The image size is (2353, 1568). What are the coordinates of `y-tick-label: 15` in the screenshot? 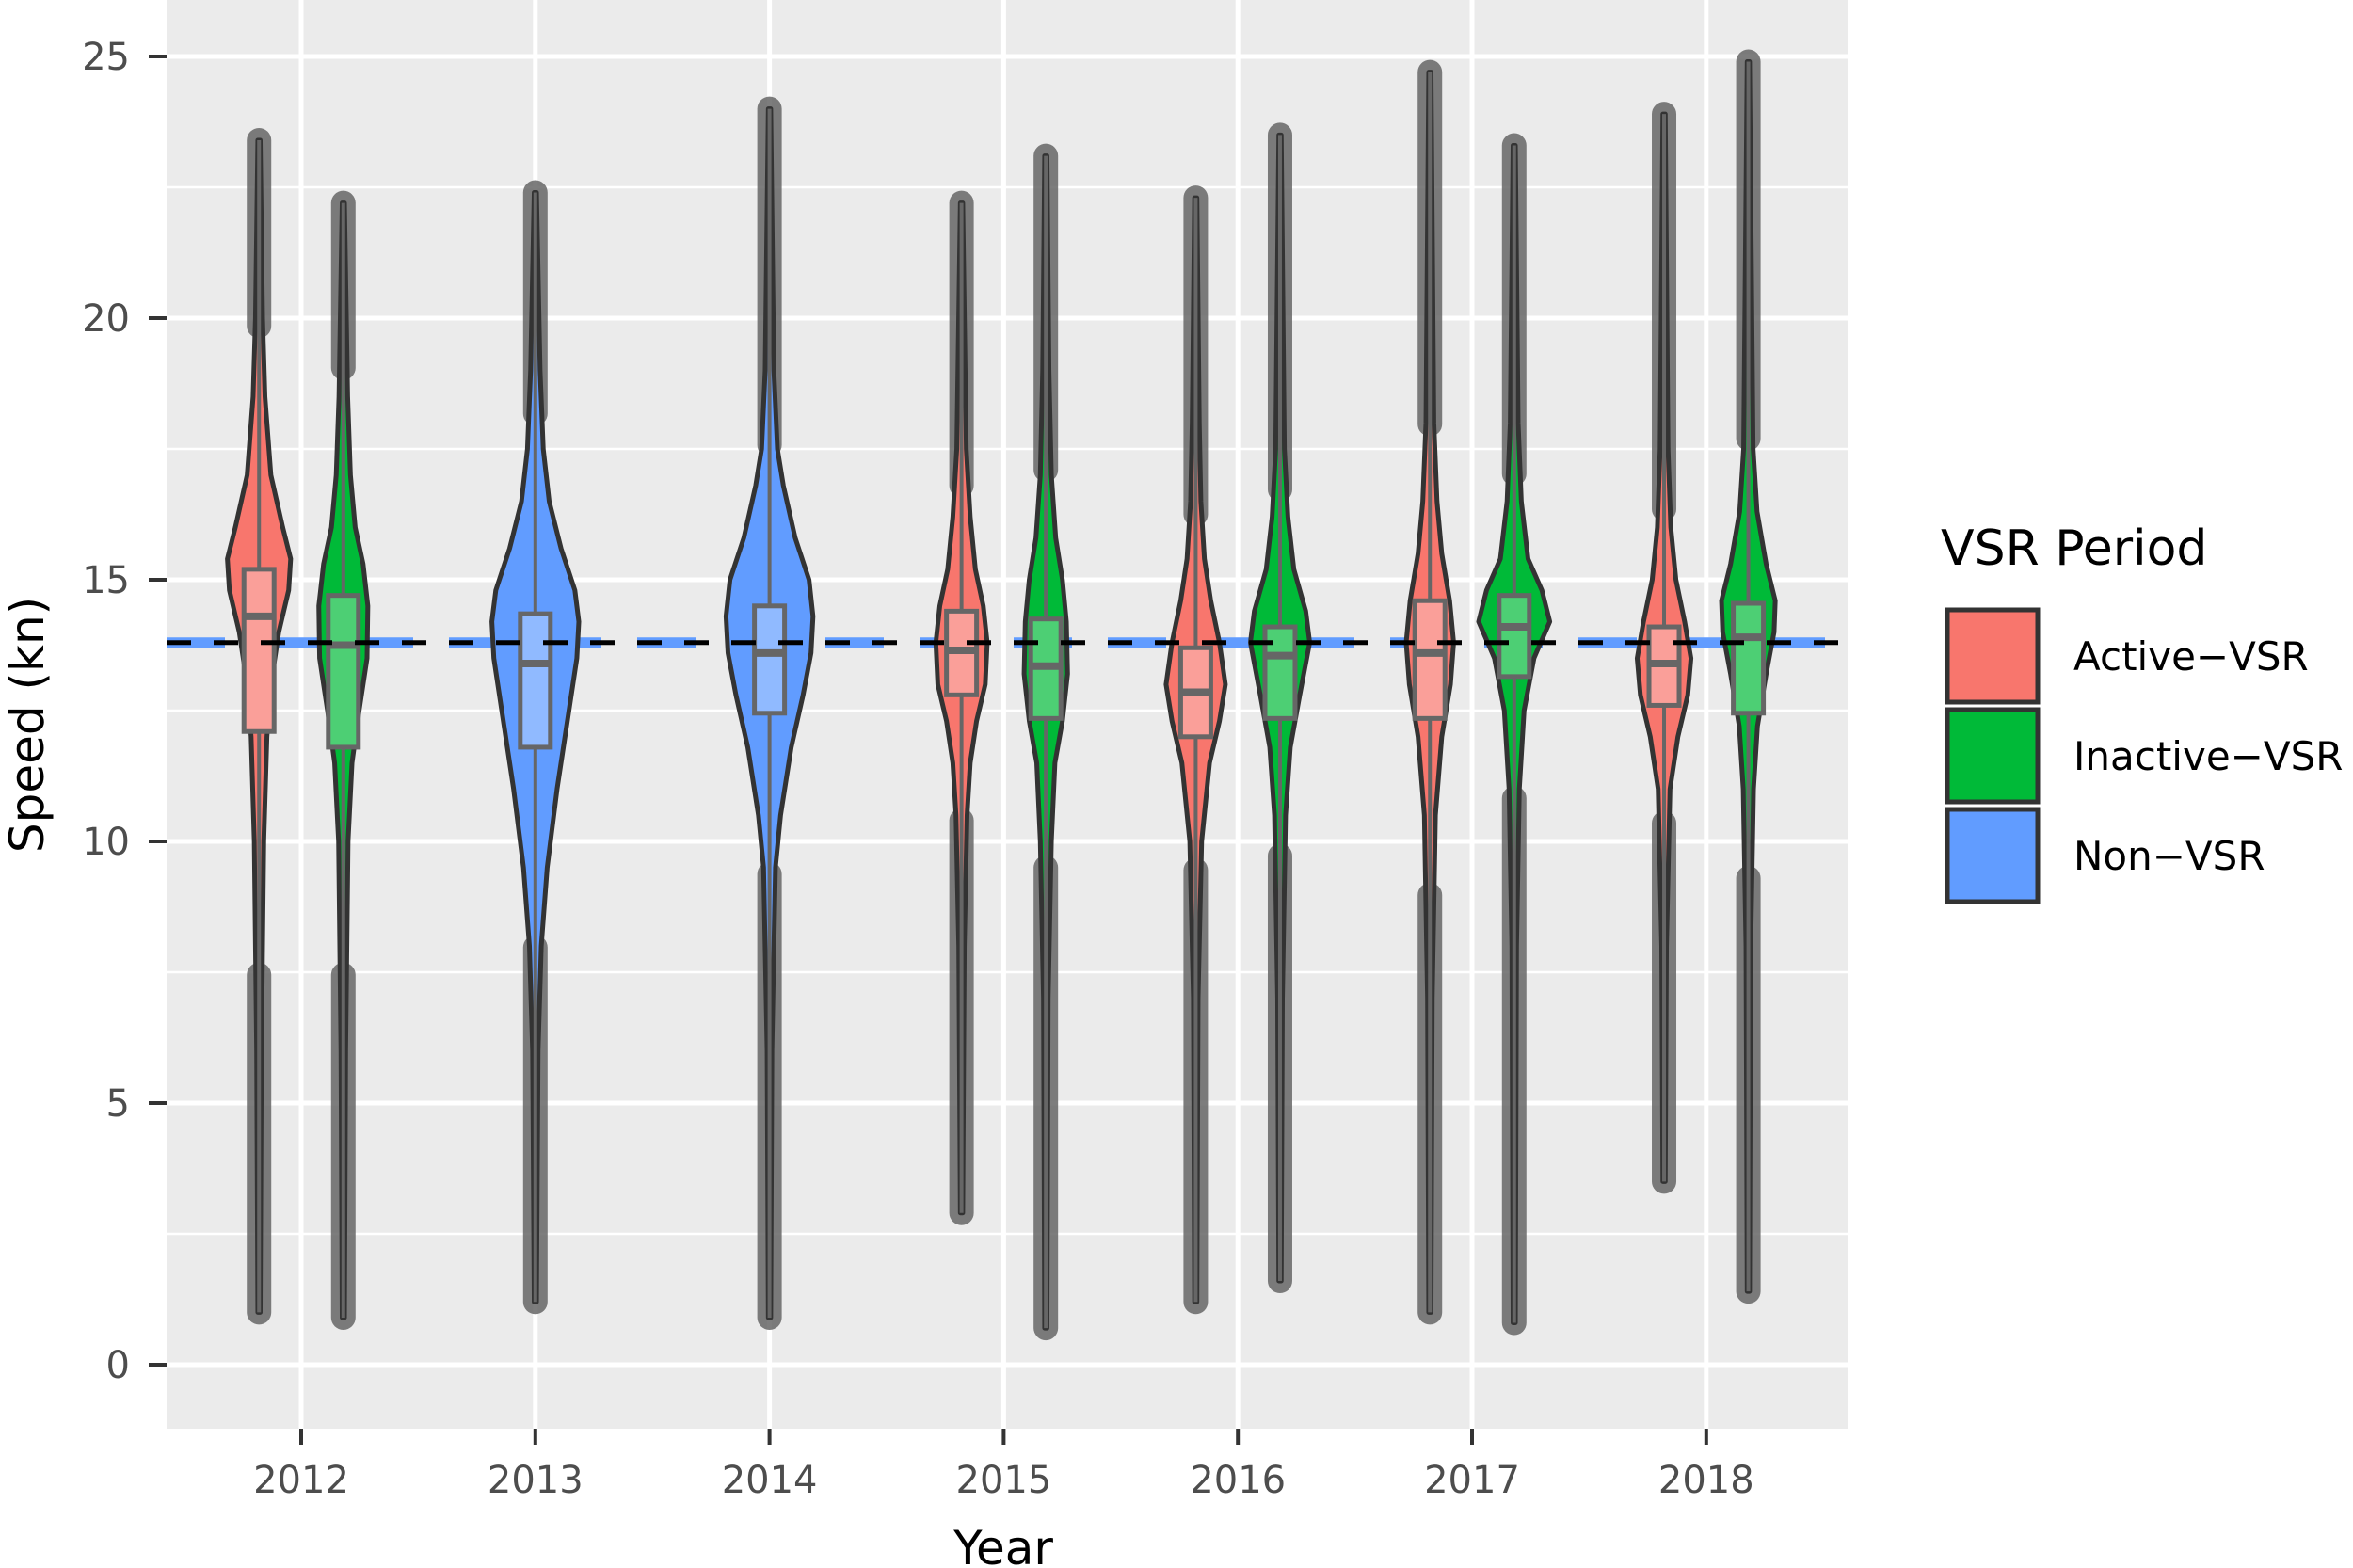 It's located at (106, 580).